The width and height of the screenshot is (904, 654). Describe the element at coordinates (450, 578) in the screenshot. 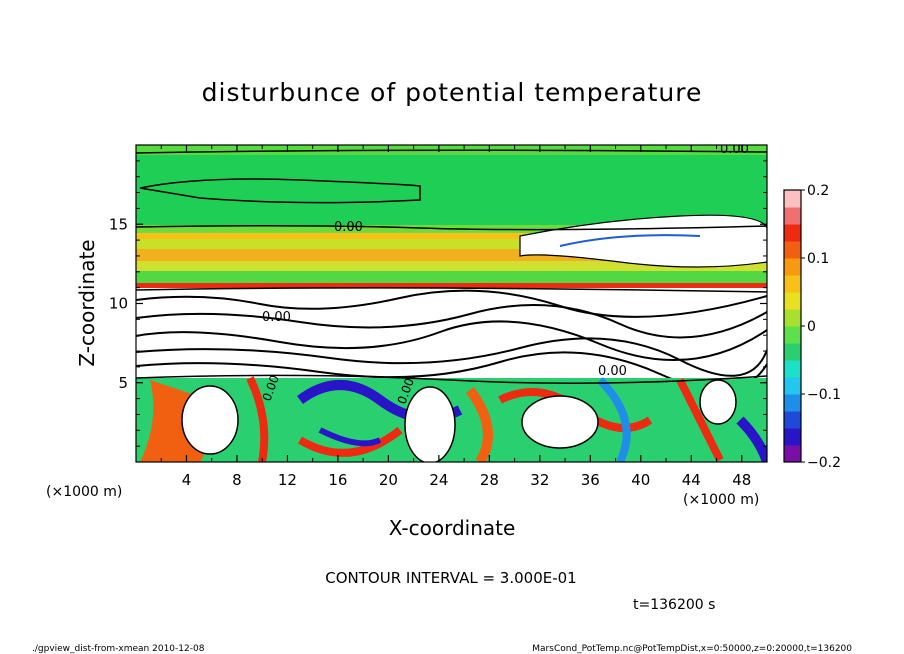

I see `contour-interval-text: CONTOUR INTERVAL = 3.000E-01` at that location.